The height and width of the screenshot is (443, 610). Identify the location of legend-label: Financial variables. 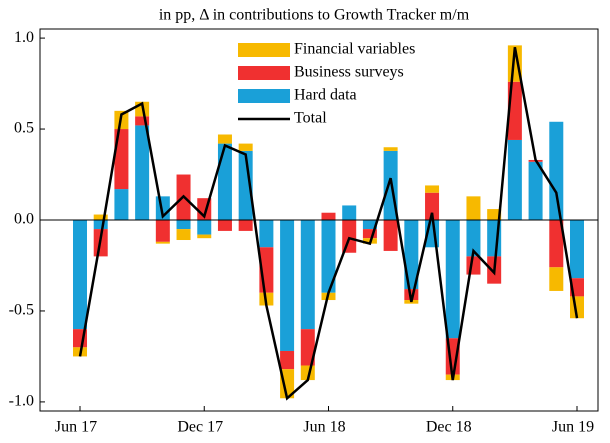
(354, 49).